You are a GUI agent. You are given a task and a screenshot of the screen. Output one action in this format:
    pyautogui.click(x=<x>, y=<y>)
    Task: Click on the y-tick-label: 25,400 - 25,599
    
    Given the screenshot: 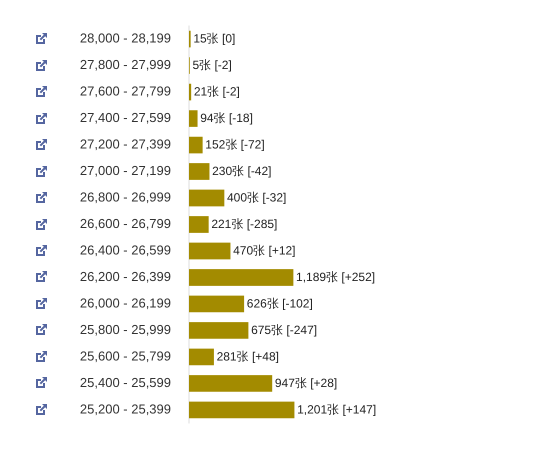 What is the action you would take?
    pyautogui.click(x=125, y=382)
    